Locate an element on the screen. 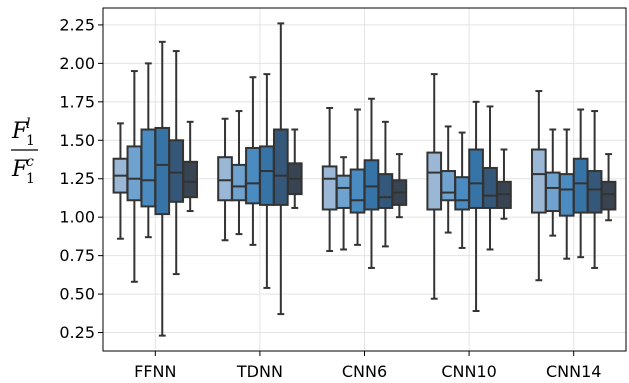  ylabel-den-sup: c is located at coordinates (30, 162).